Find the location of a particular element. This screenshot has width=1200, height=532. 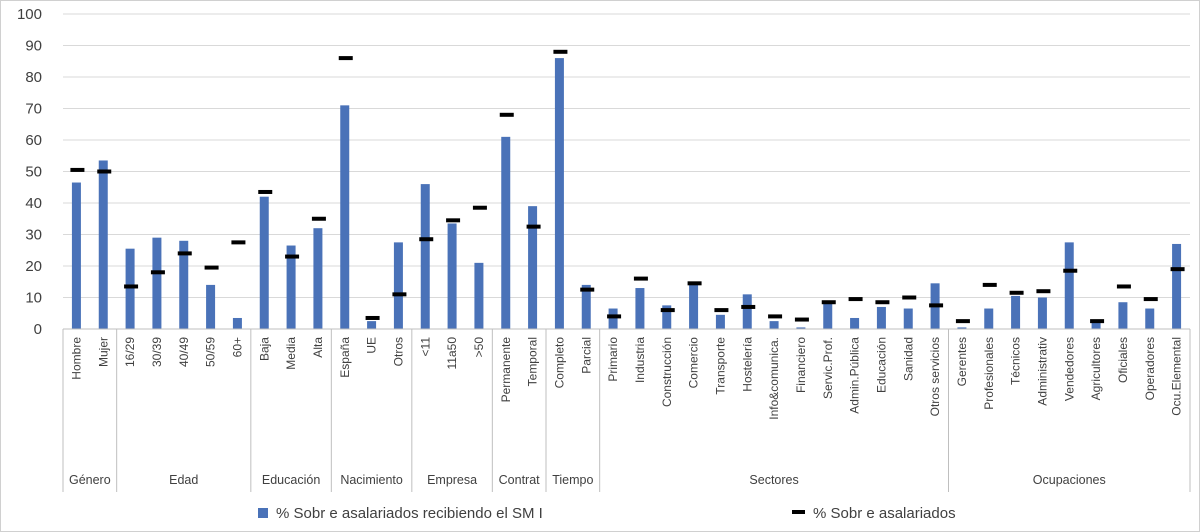

category-label: Vendedores is located at coordinates (1069, 369).